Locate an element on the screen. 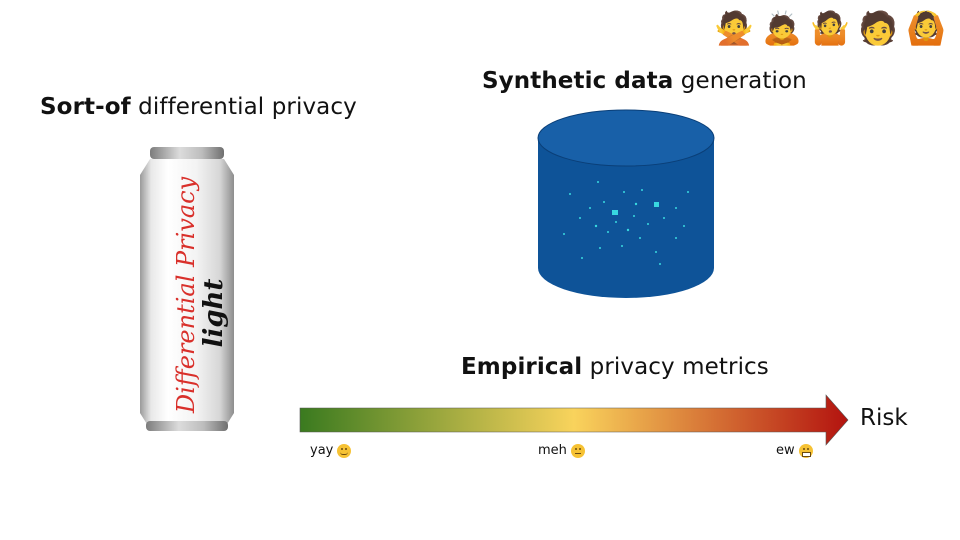  grimacing-face-icon is located at coordinates (805, 450).